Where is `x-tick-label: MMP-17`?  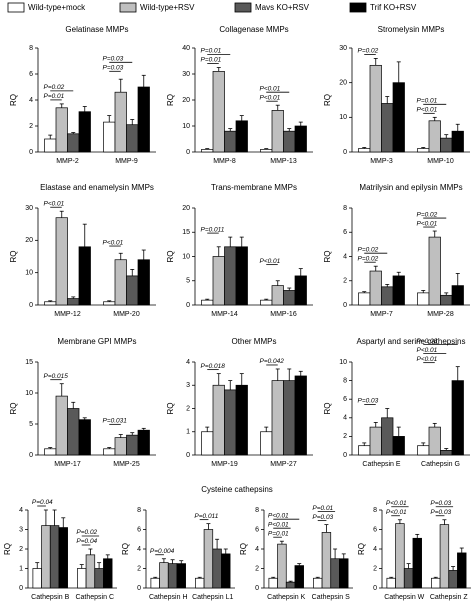
x-tick-label: MMP-17 is located at coordinates (67, 464).